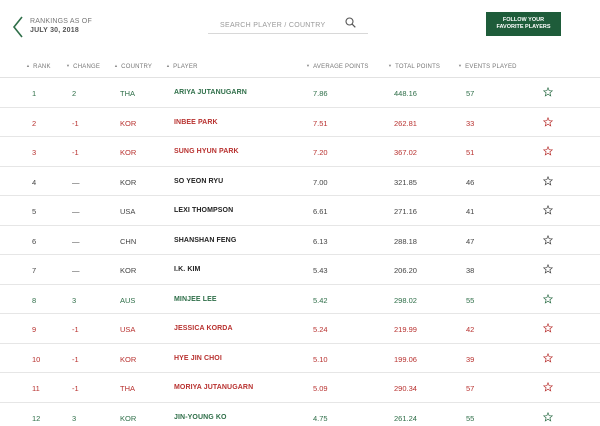 This screenshot has height=426, width=600. What do you see at coordinates (320, 241) in the screenshot?
I see `average-points-cell: 6.13` at bounding box center [320, 241].